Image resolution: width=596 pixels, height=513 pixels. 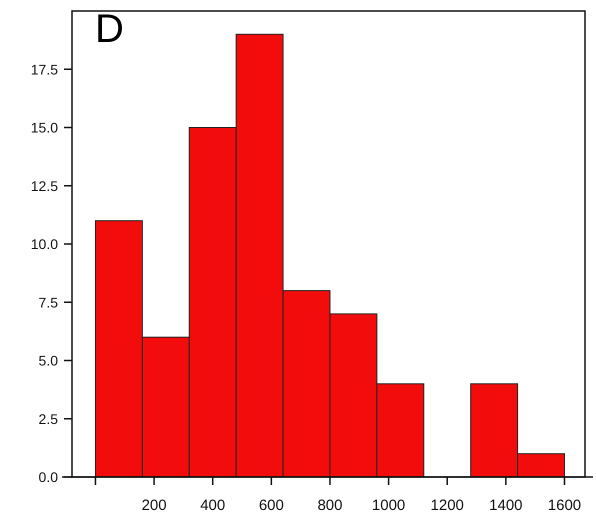 What do you see at coordinates (44, 69) in the screenshot?
I see `y-tick-label: 17.5` at bounding box center [44, 69].